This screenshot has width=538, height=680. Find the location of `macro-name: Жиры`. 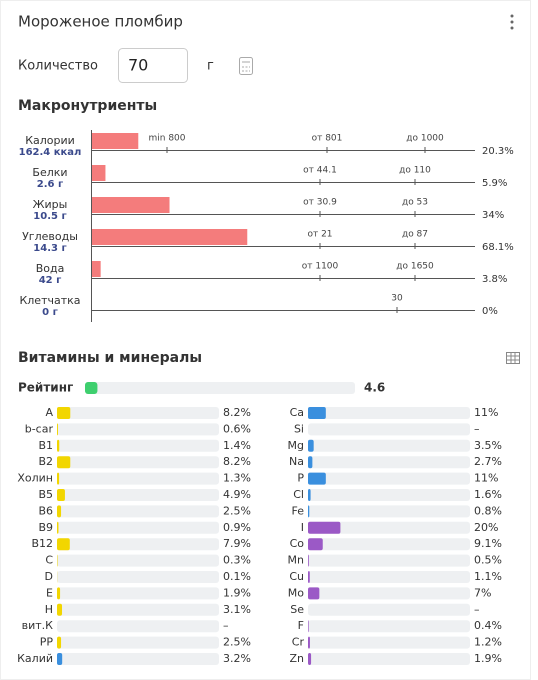

macro-name: Жиры is located at coordinates (50, 204).